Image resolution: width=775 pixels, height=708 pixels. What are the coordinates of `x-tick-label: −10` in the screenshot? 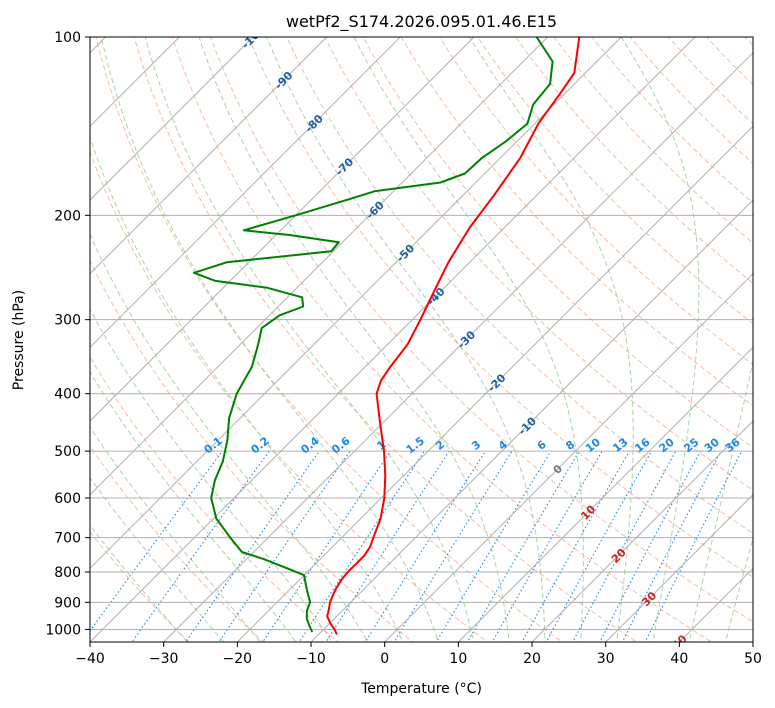 It's located at (311, 659).